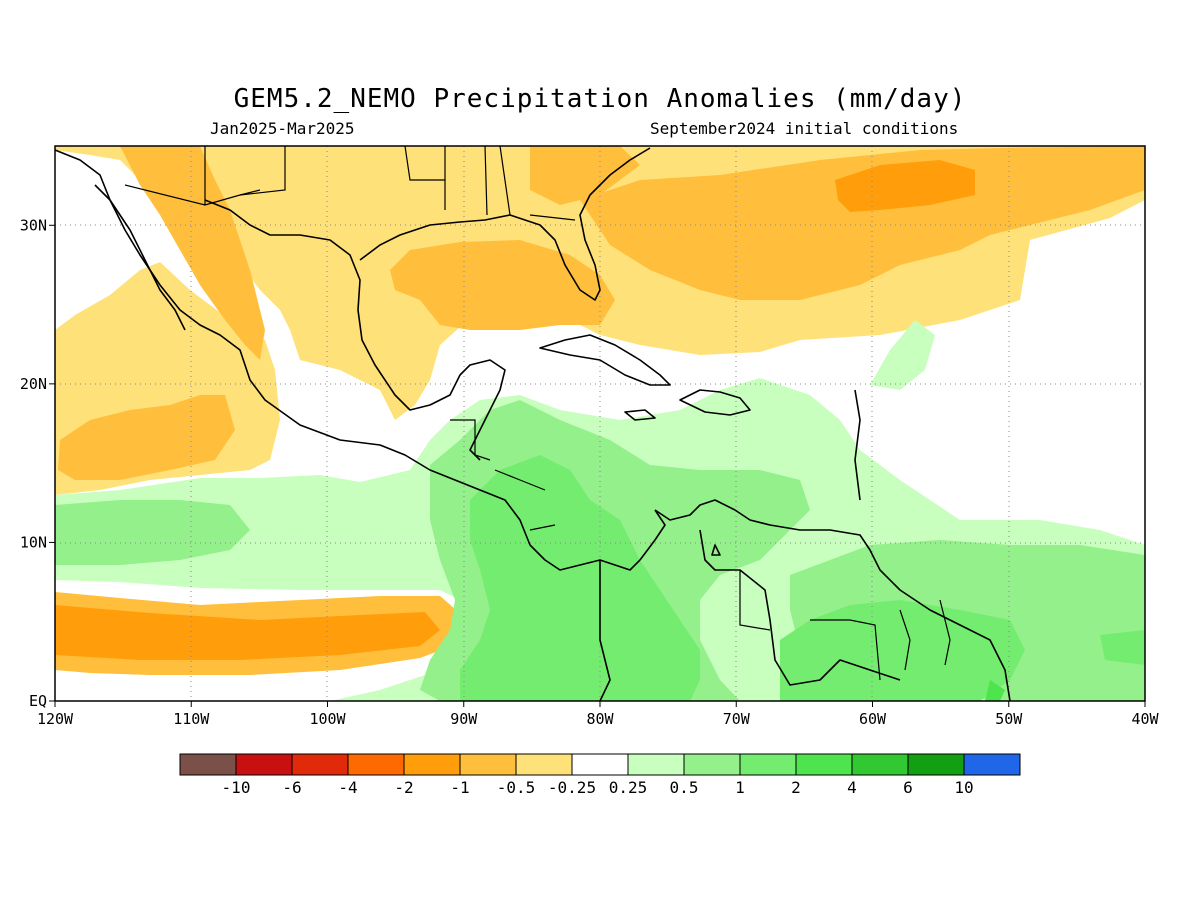  Describe the element at coordinates (684, 787) in the screenshot. I see `colorbar-label: 0.5` at that location.